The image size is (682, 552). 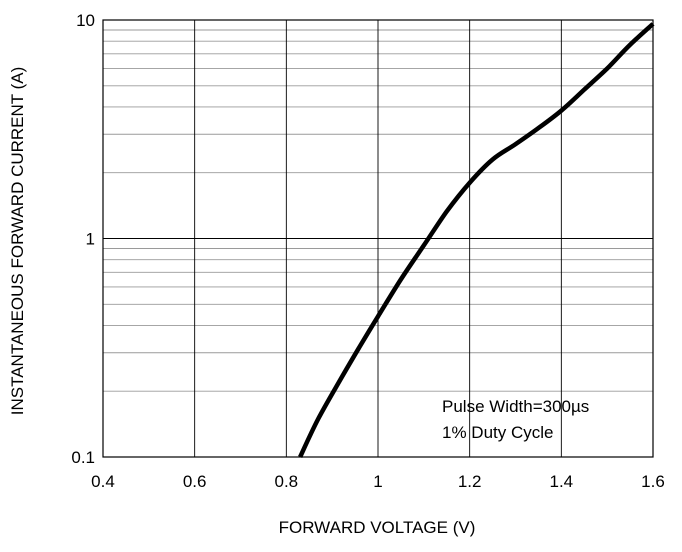 I want to click on x-tick-label: 1, so click(x=377, y=481).